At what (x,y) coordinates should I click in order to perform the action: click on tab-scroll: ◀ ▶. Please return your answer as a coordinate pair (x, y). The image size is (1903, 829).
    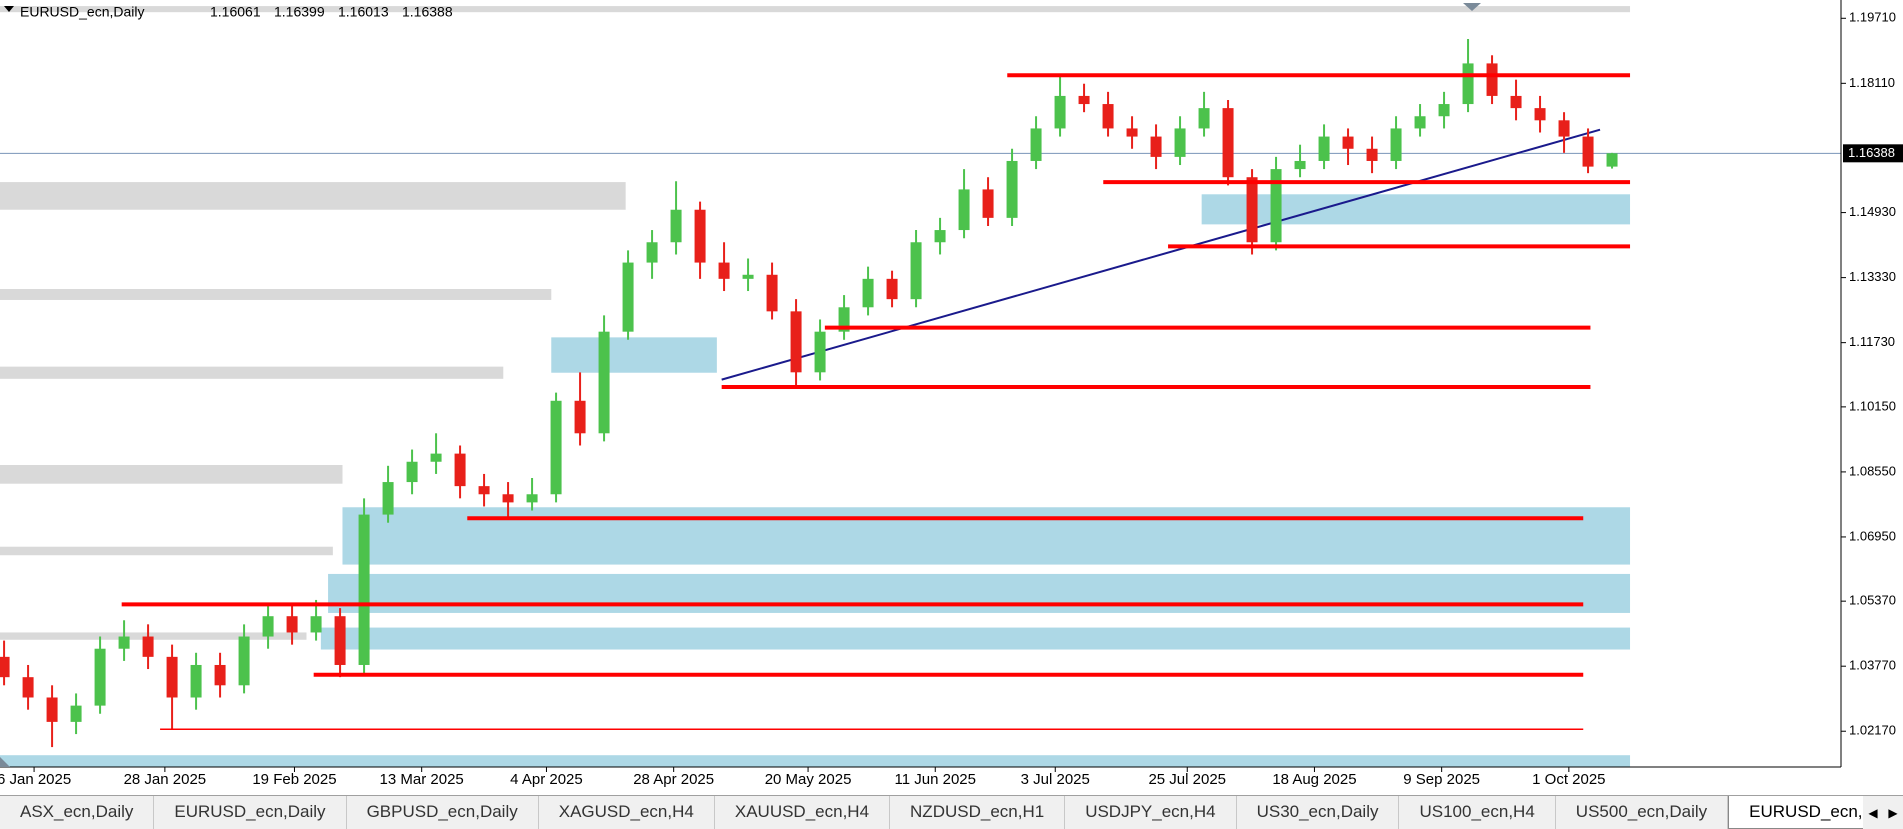
    Looking at the image, I should click on (1883, 812).